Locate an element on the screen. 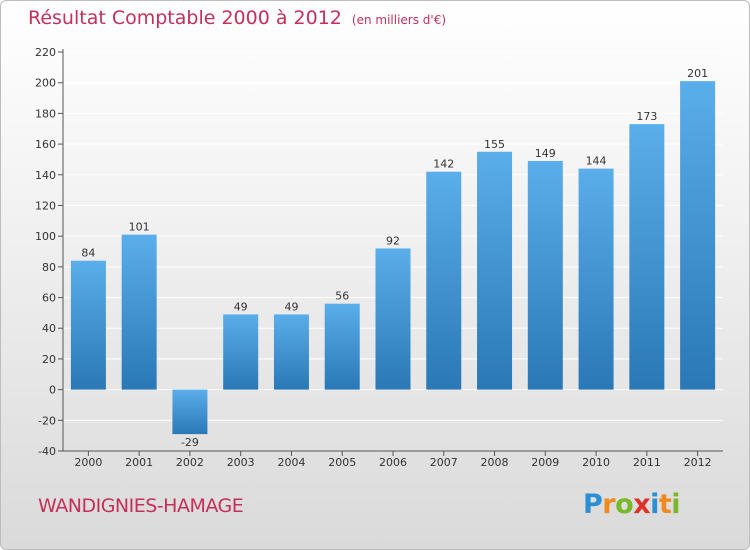 The image size is (750, 550). x-tick-label: 2001 is located at coordinates (139, 462).